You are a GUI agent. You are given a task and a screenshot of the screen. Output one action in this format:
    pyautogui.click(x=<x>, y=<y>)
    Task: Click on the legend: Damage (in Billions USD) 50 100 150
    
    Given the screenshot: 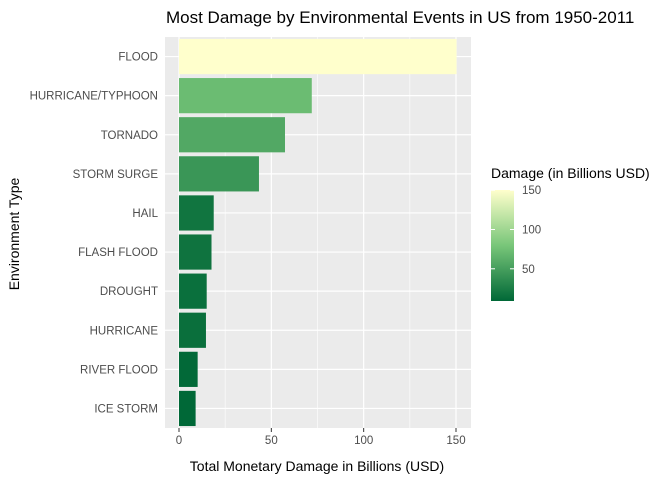 What is the action you would take?
    pyautogui.click(x=570, y=233)
    